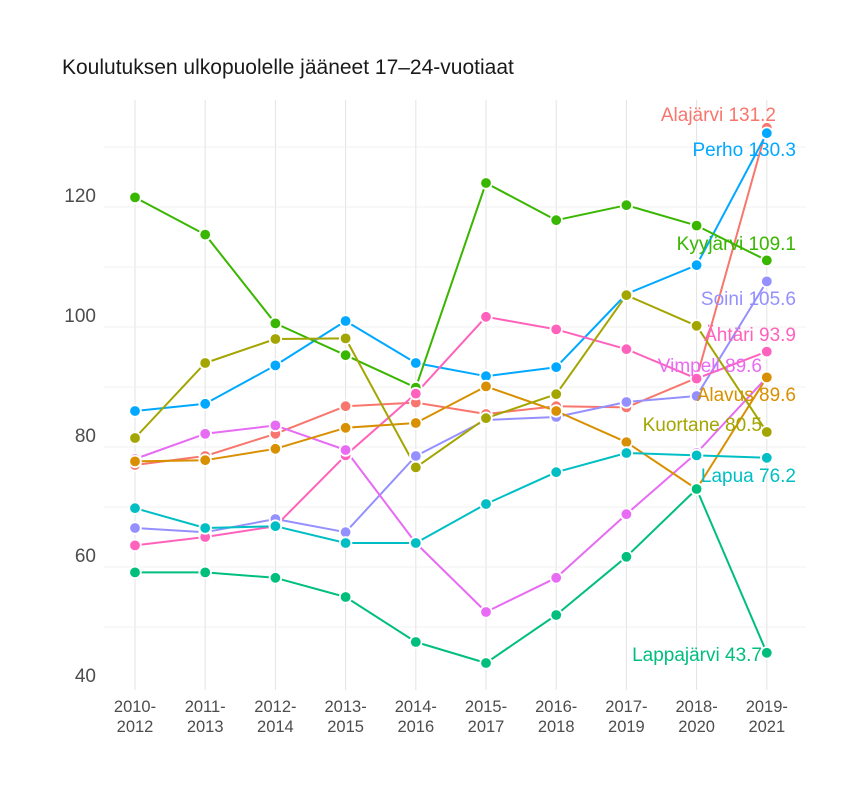 The width and height of the screenshot is (864, 792). Describe the element at coordinates (556, 717) in the screenshot. I see `x-tick-label: 2016-2018` at that location.